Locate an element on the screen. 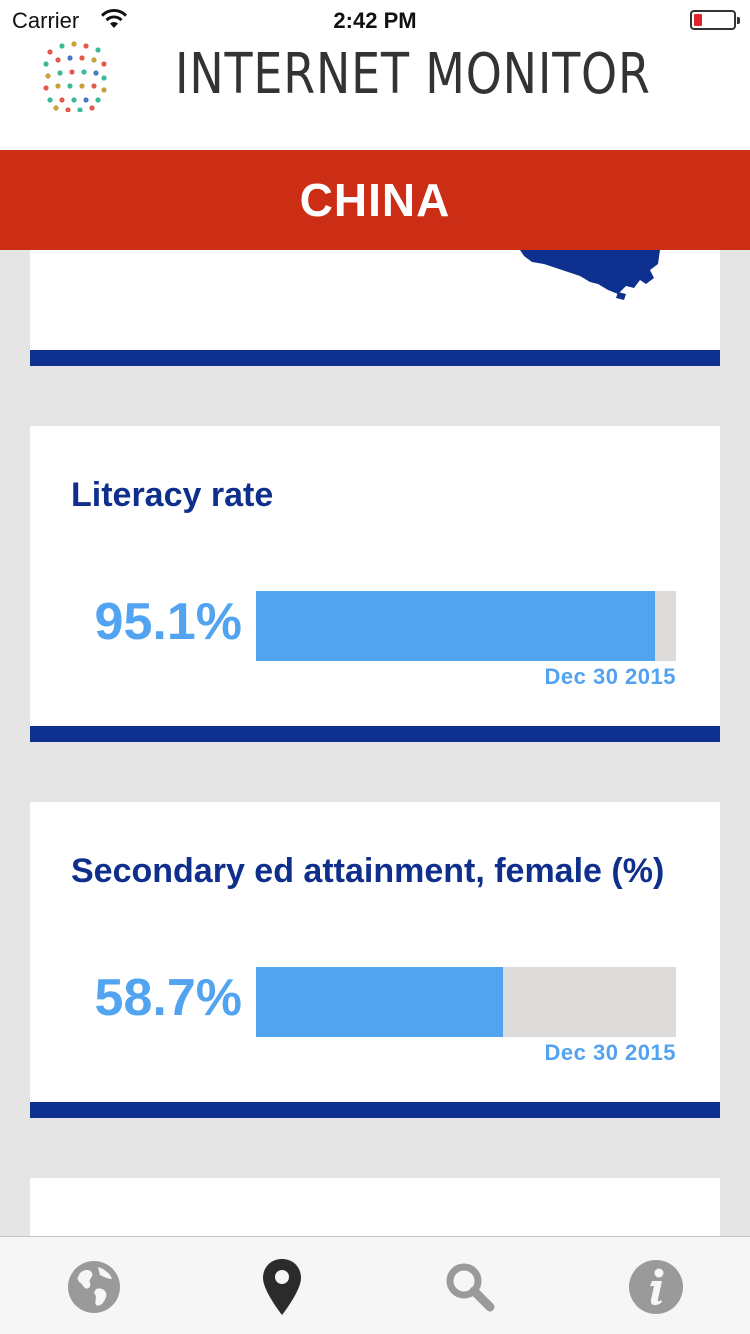 Image resolution: width=750 pixels, height=1334 pixels. wifi-icon is located at coordinates (114, 18).